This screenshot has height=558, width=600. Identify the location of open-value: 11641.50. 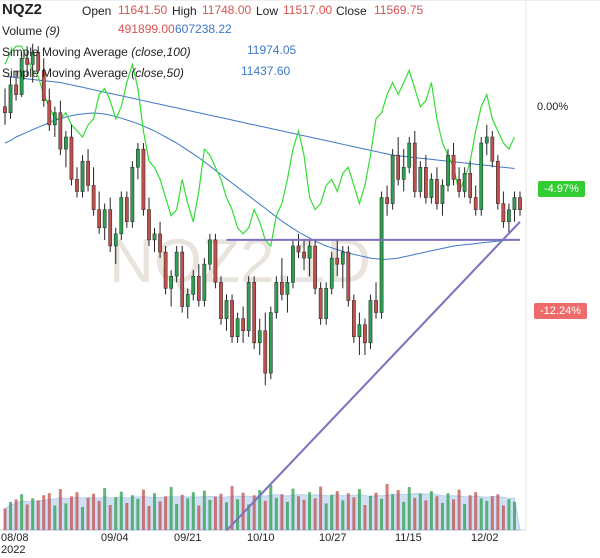
(143, 10).